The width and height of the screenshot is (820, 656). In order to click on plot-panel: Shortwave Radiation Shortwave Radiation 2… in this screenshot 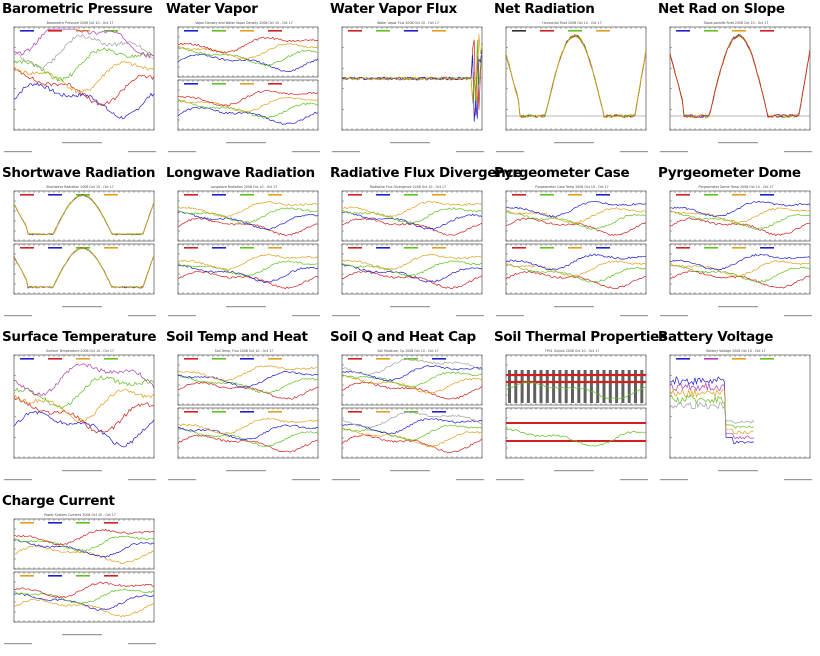, I will do `click(82, 246)`.